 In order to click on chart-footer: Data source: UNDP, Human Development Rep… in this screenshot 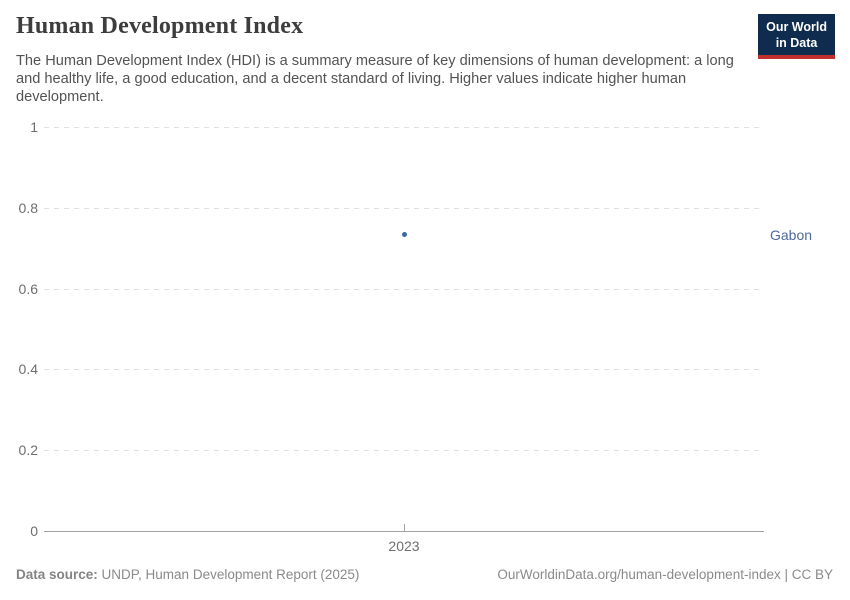, I will do `click(424, 574)`.